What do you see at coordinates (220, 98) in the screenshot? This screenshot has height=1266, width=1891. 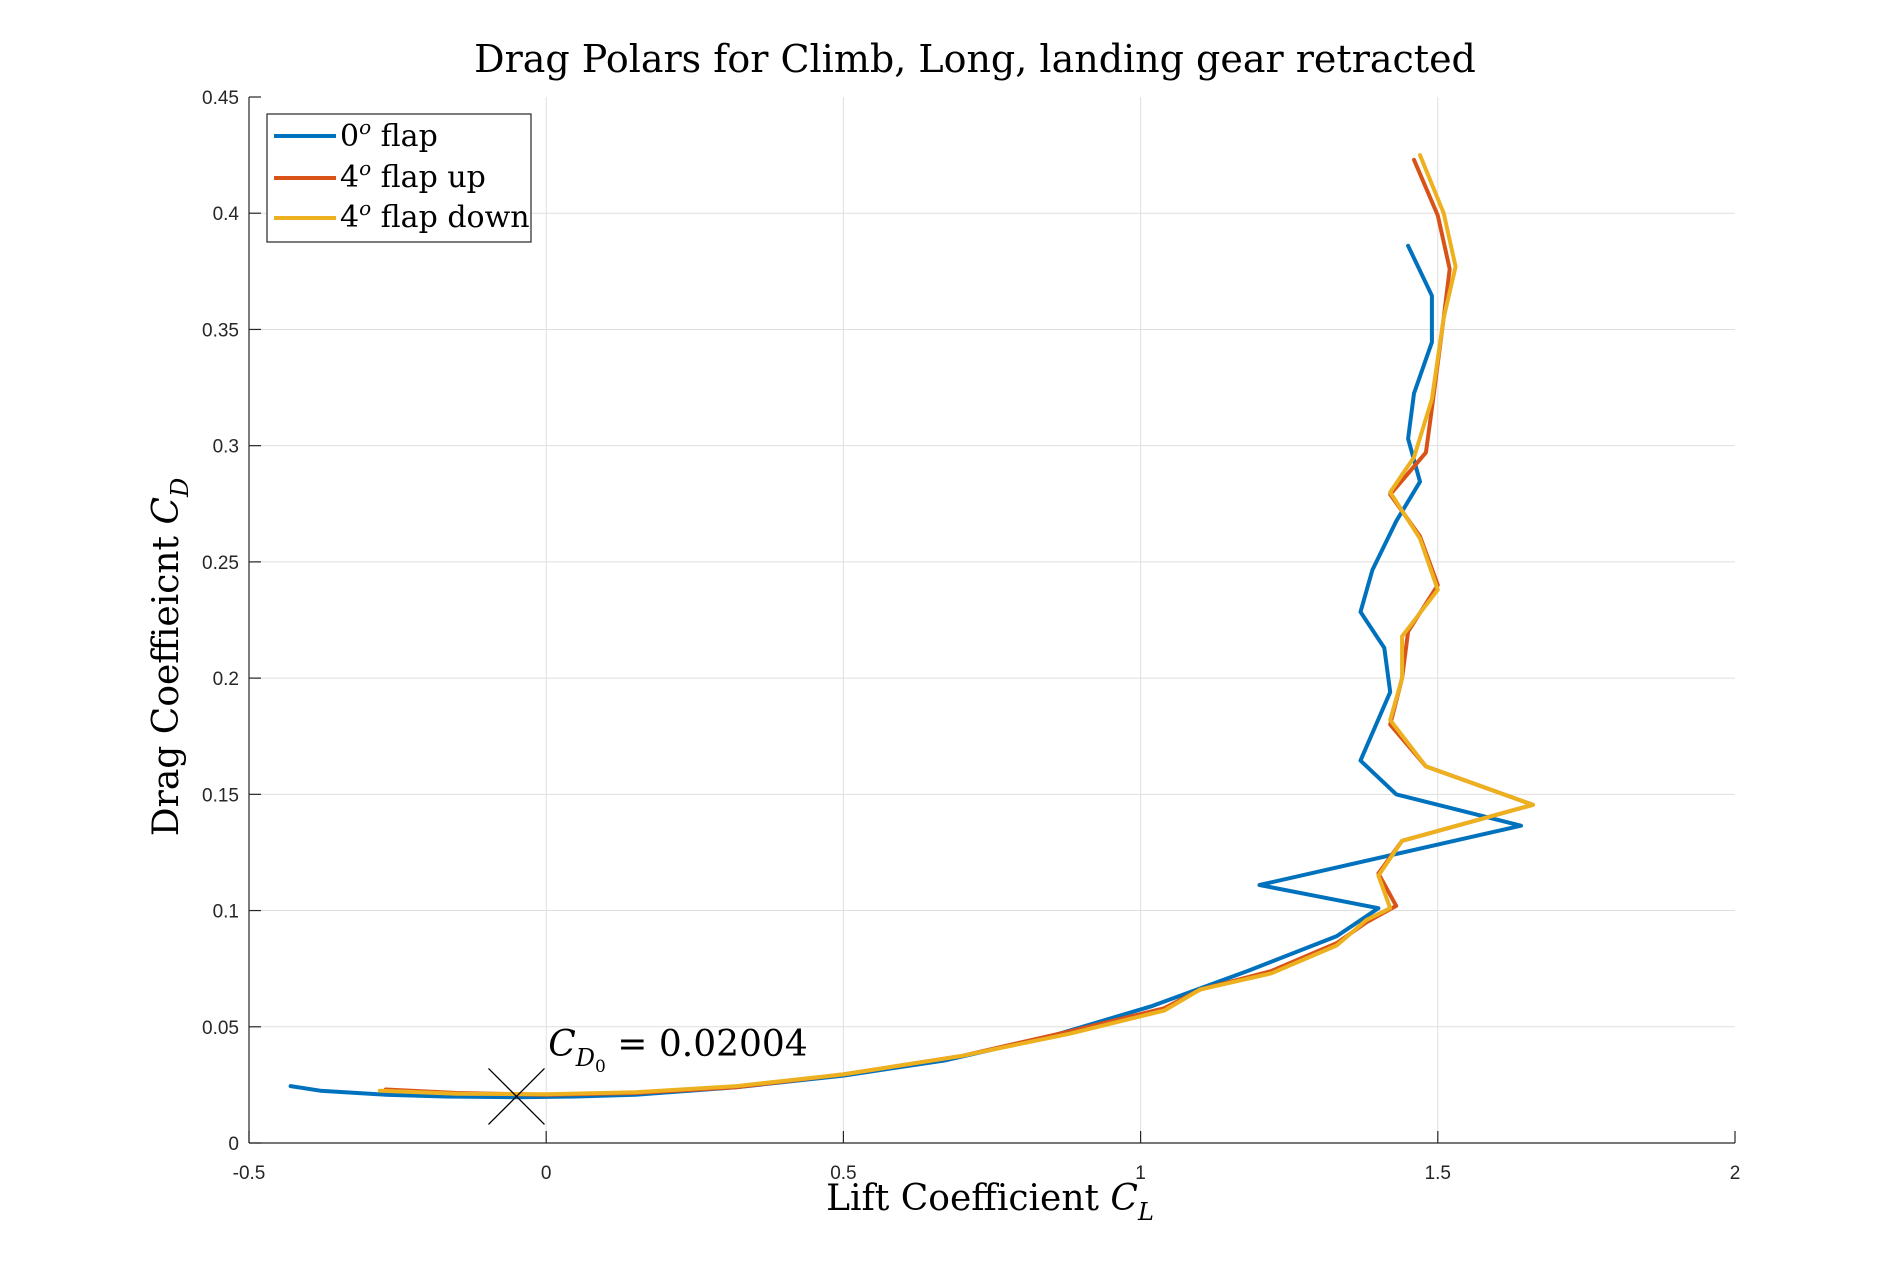 I see `y-tick-label: 0.45` at bounding box center [220, 98].